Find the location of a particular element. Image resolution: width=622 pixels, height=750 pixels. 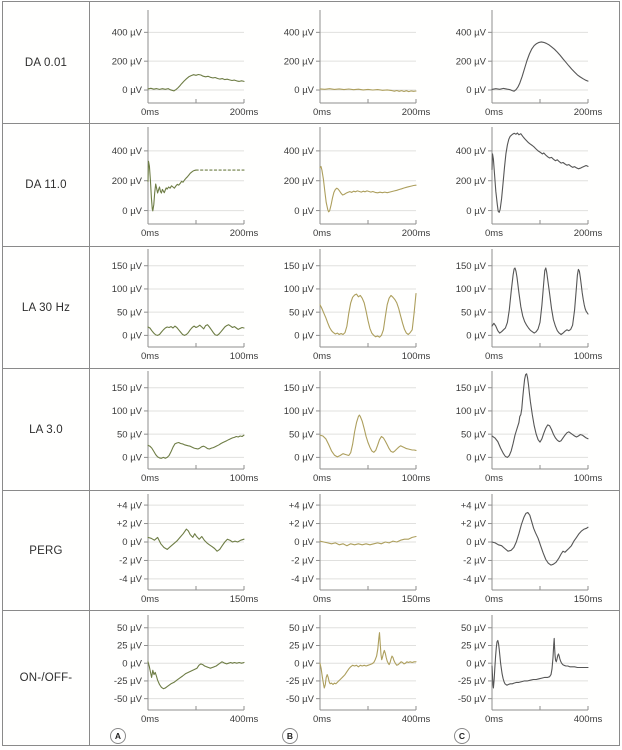

y-tick-label: -4 µV is located at coordinates (131, 579).